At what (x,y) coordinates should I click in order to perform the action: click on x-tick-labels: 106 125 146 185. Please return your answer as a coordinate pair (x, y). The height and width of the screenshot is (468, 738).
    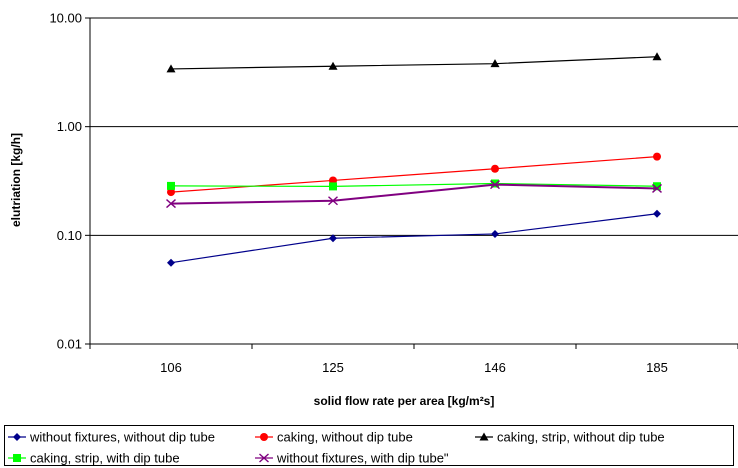
    Looking at the image, I should click on (414, 367).